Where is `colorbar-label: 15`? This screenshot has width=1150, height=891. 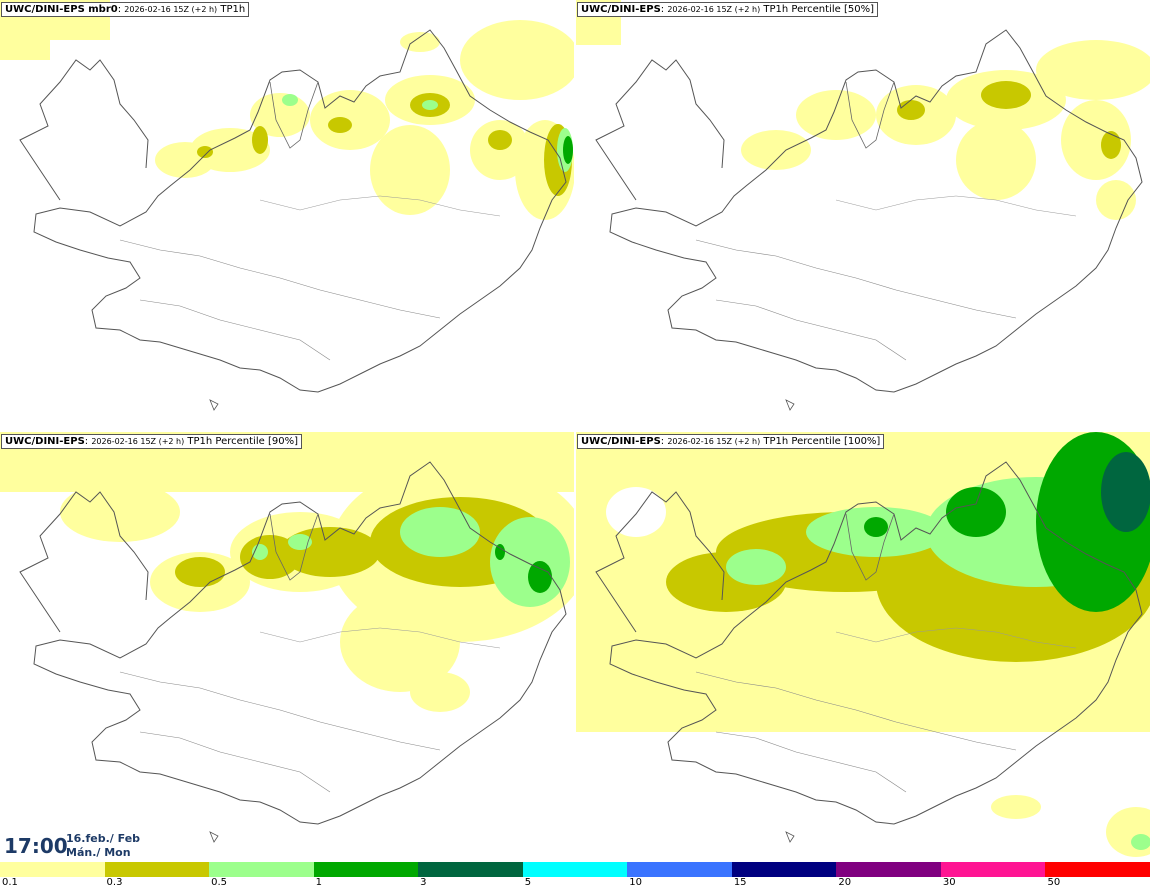
colorbar-label: 15 is located at coordinates (740, 882).